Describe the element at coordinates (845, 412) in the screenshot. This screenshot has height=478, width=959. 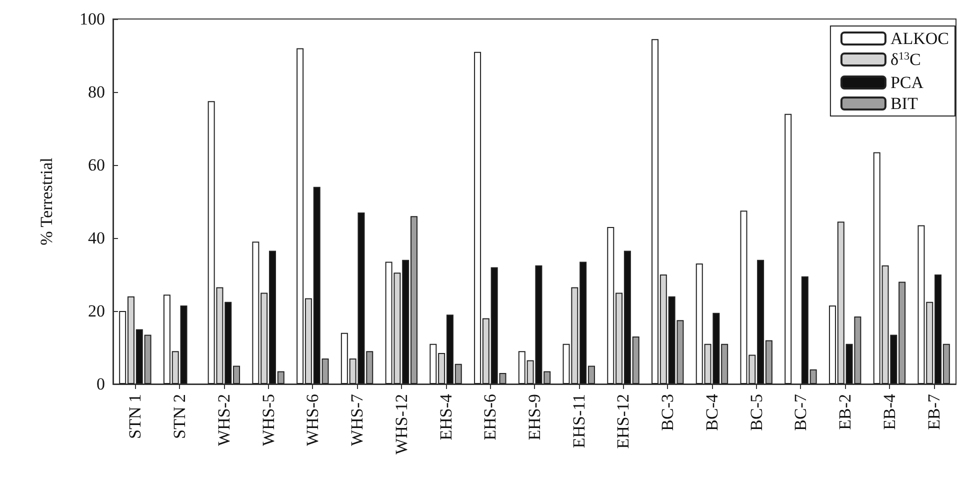
I see `x-tick-label: EB-2` at that location.